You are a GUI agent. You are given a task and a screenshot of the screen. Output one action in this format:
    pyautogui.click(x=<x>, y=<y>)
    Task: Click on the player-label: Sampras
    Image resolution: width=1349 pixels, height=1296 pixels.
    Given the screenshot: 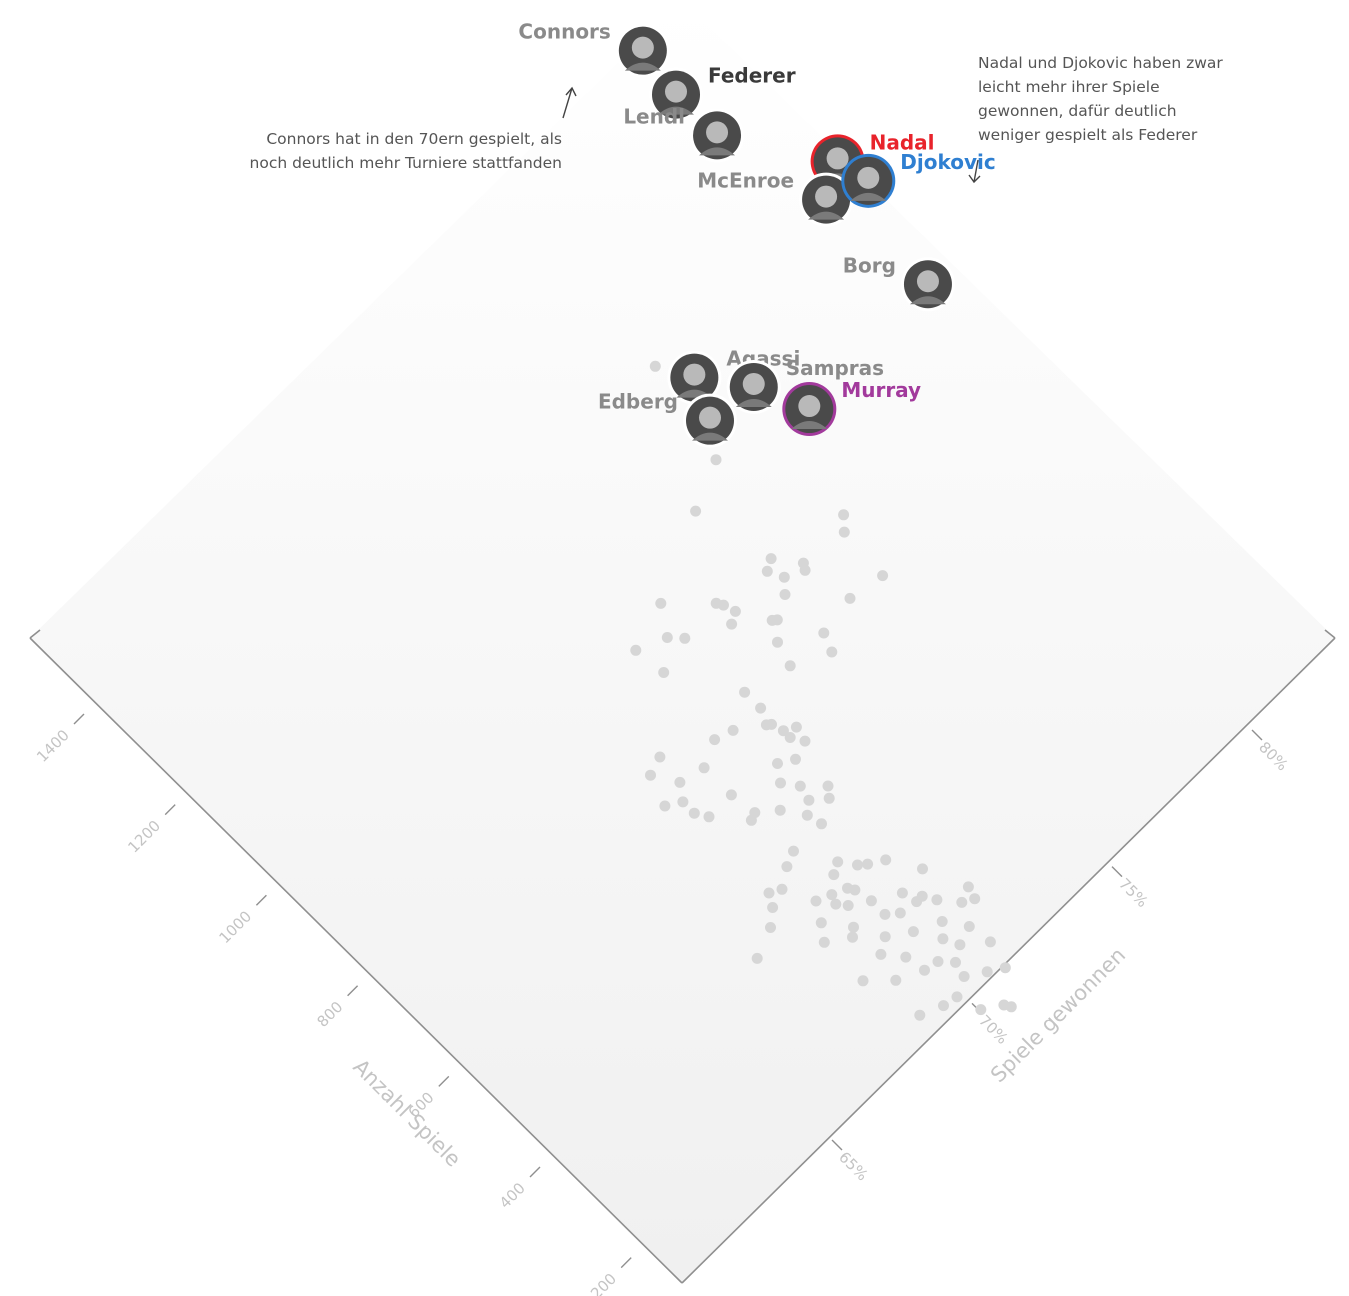 What is the action you would take?
    pyautogui.click(x=835, y=368)
    